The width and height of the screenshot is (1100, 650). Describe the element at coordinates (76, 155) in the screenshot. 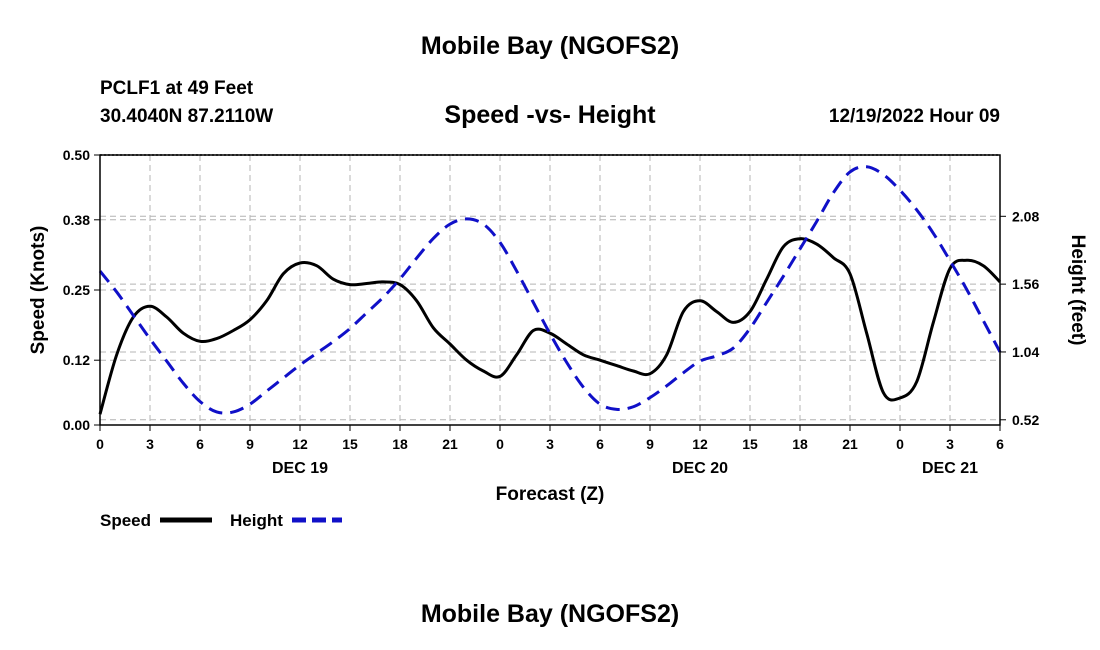

I see `y-tick-label: 0.50` at that location.